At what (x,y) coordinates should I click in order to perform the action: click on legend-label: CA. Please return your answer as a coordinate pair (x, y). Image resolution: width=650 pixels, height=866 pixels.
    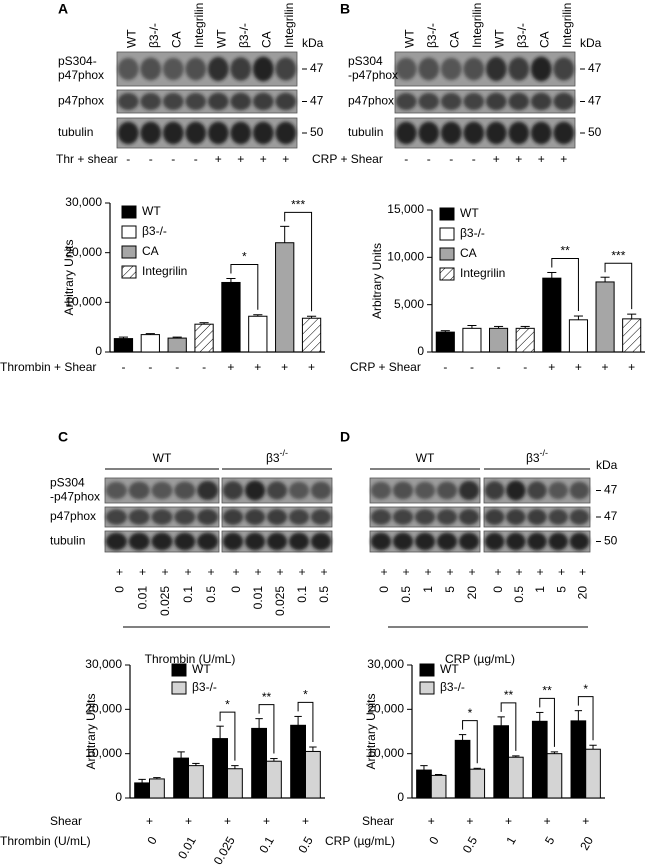
    Looking at the image, I should click on (468, 253).